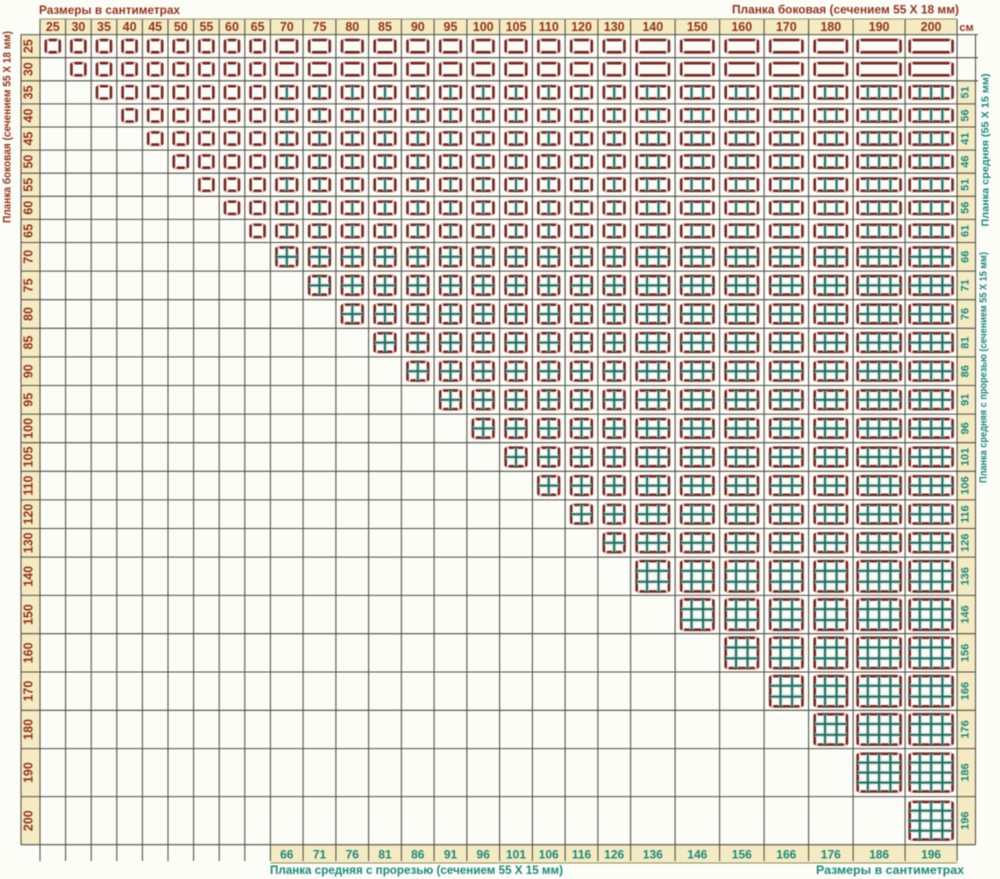 The width and height of the screenshot is (1000, 879). Describe the element at coordinates (352, 27) in the screenshot. I see `svg-text: 80` at that location.